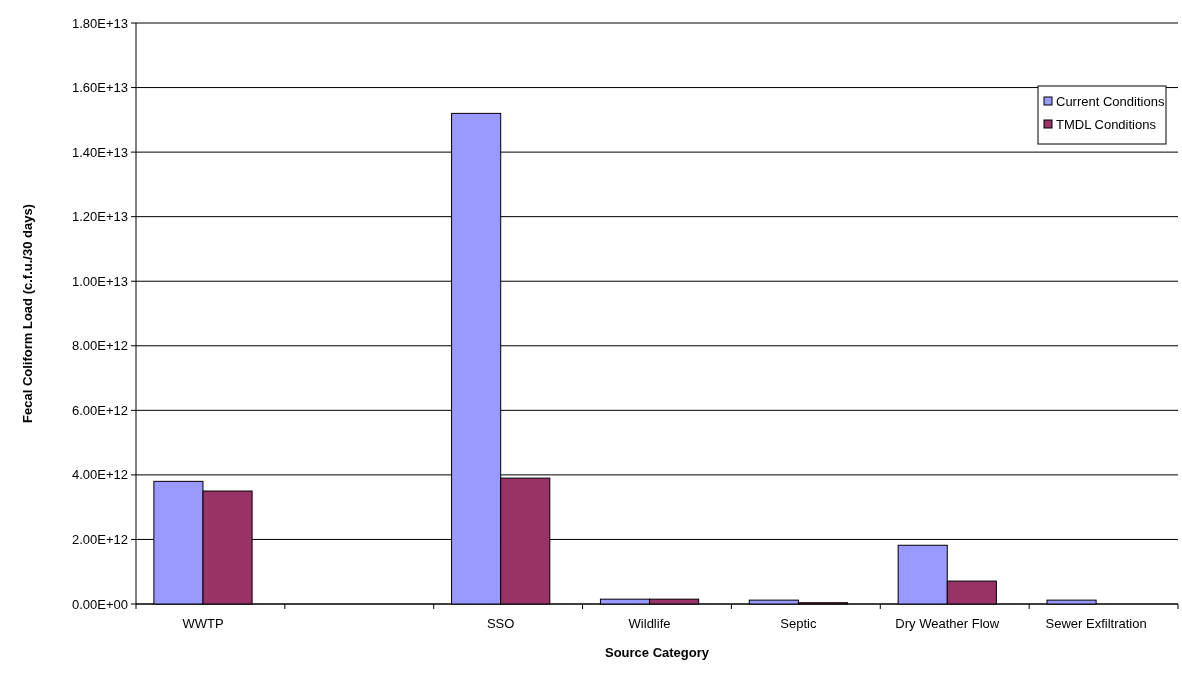 This screenshot has height=681, width=1182. Describe the element at coordinates (99, 88) in the screenshot. I see `y-tick-label: 1.60E+13` at that location.